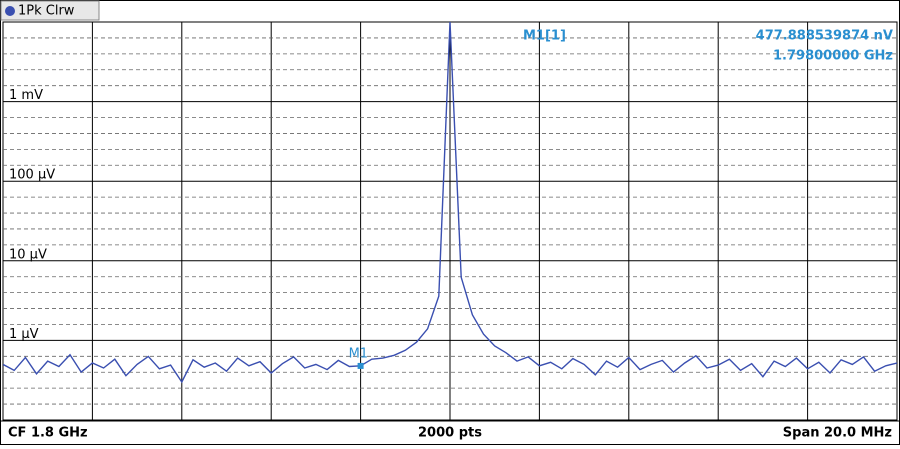 The image size is (900, 449). What do you see at coordinates (359, 353) in the screenshot?
I see `marker-label: M1` at bounding box center [359, 353].